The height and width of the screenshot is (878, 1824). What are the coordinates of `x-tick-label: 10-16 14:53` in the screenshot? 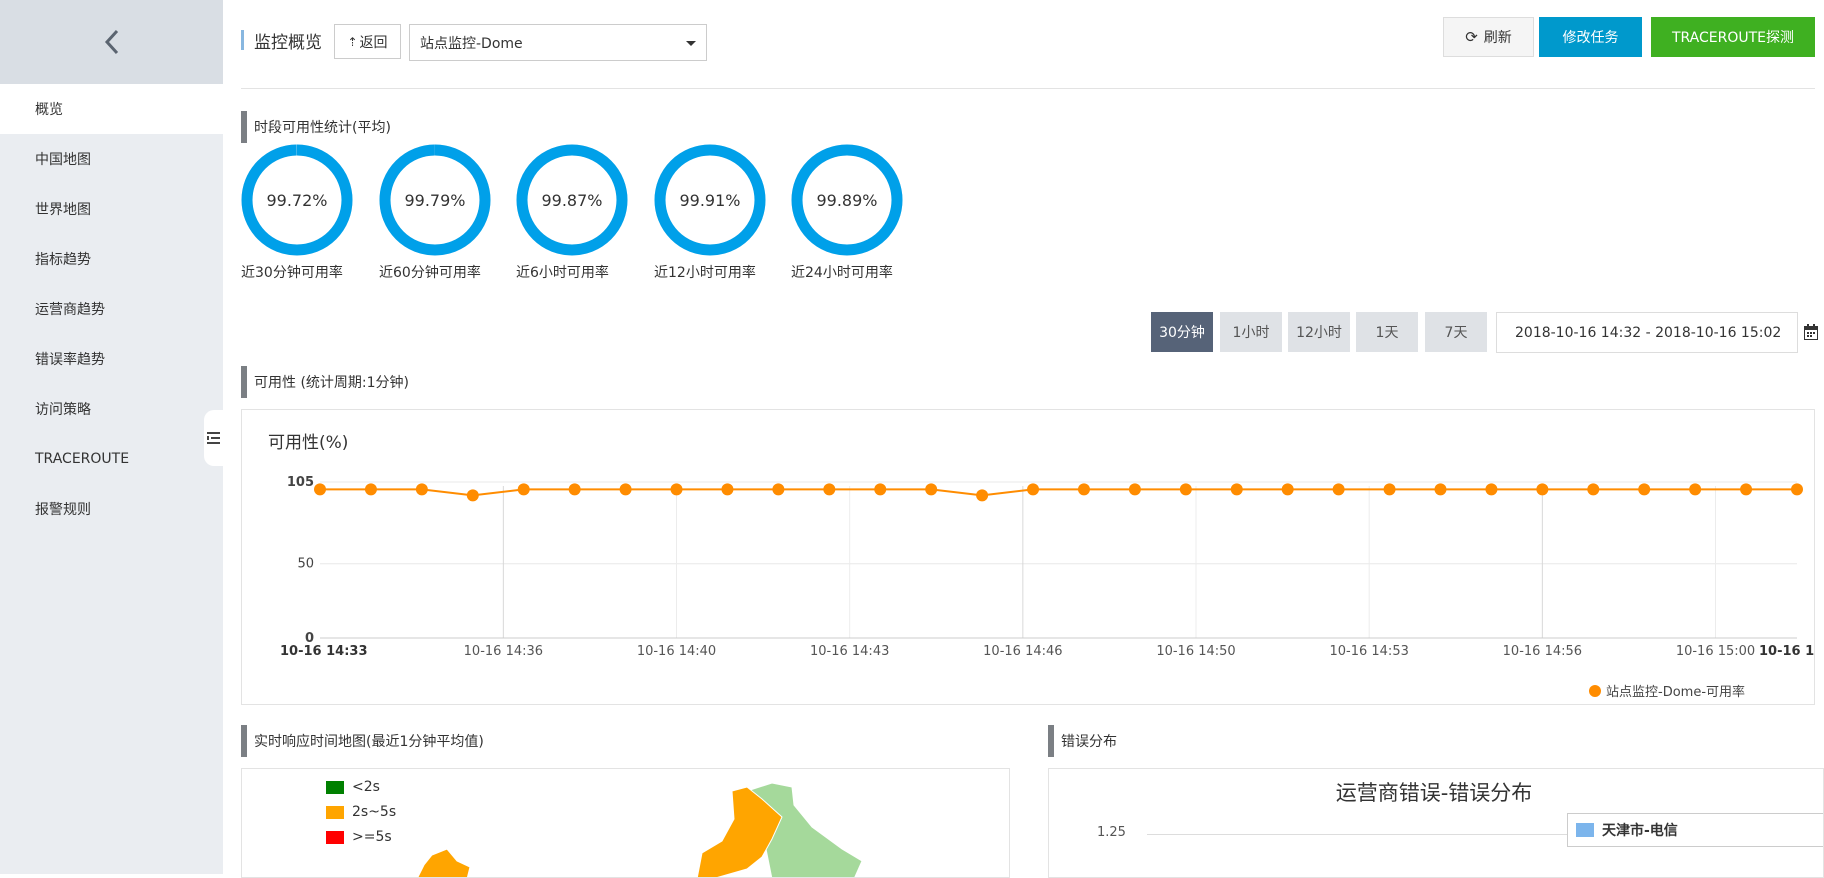 It's located at (1368, 651).